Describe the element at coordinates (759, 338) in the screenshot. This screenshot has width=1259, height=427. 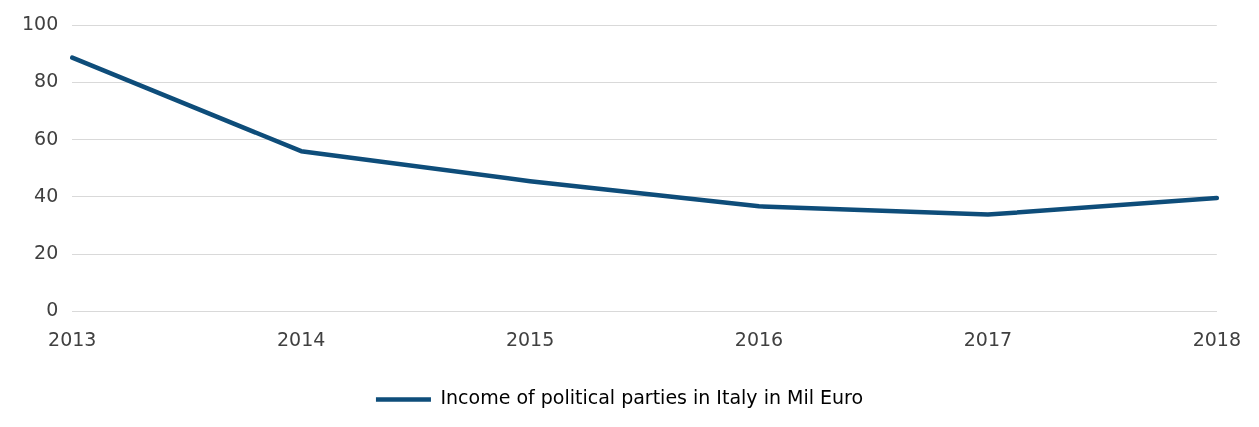
I see `x-tick-label: 2016` at that location.